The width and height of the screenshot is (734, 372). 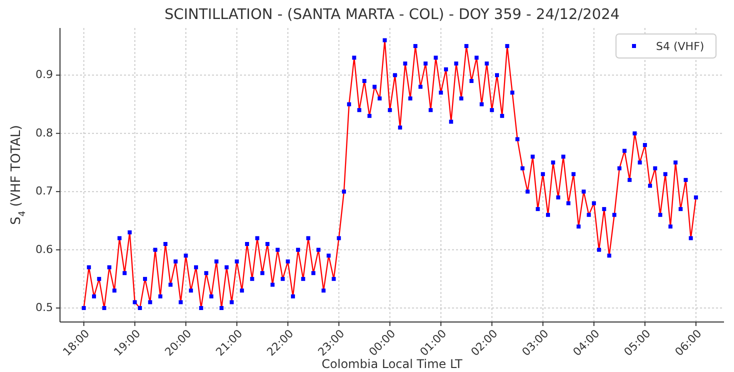 I want to click on x-axis-title: Colombia Local Time LT, so click(x=392, y=364).